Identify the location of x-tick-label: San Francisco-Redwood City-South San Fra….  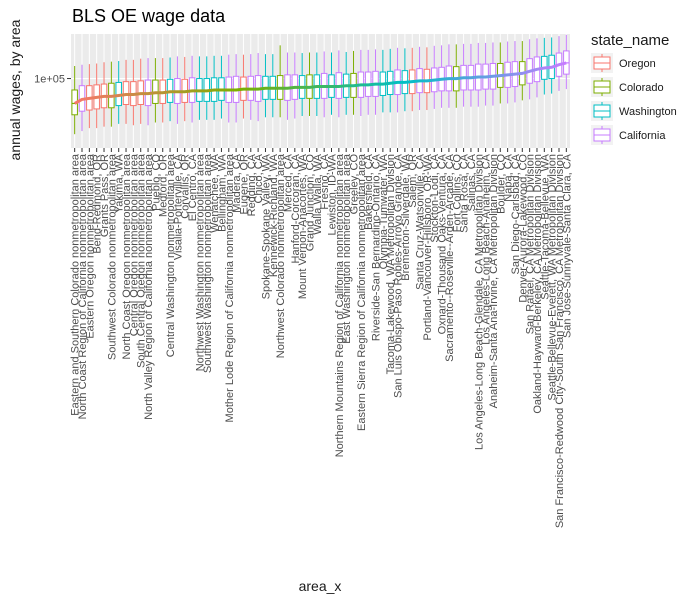
(560, 341).